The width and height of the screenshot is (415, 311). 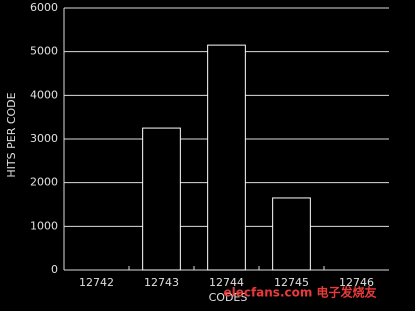 I want to click on y-tick-label: 5000, so click(x=44, y=51).